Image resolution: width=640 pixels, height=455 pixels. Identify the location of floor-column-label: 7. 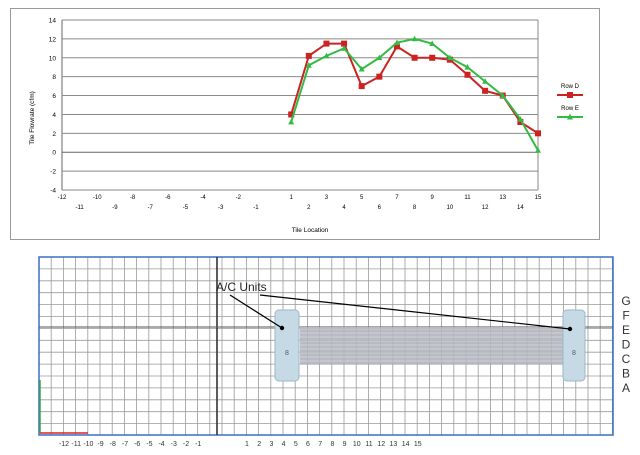
(320, 444).